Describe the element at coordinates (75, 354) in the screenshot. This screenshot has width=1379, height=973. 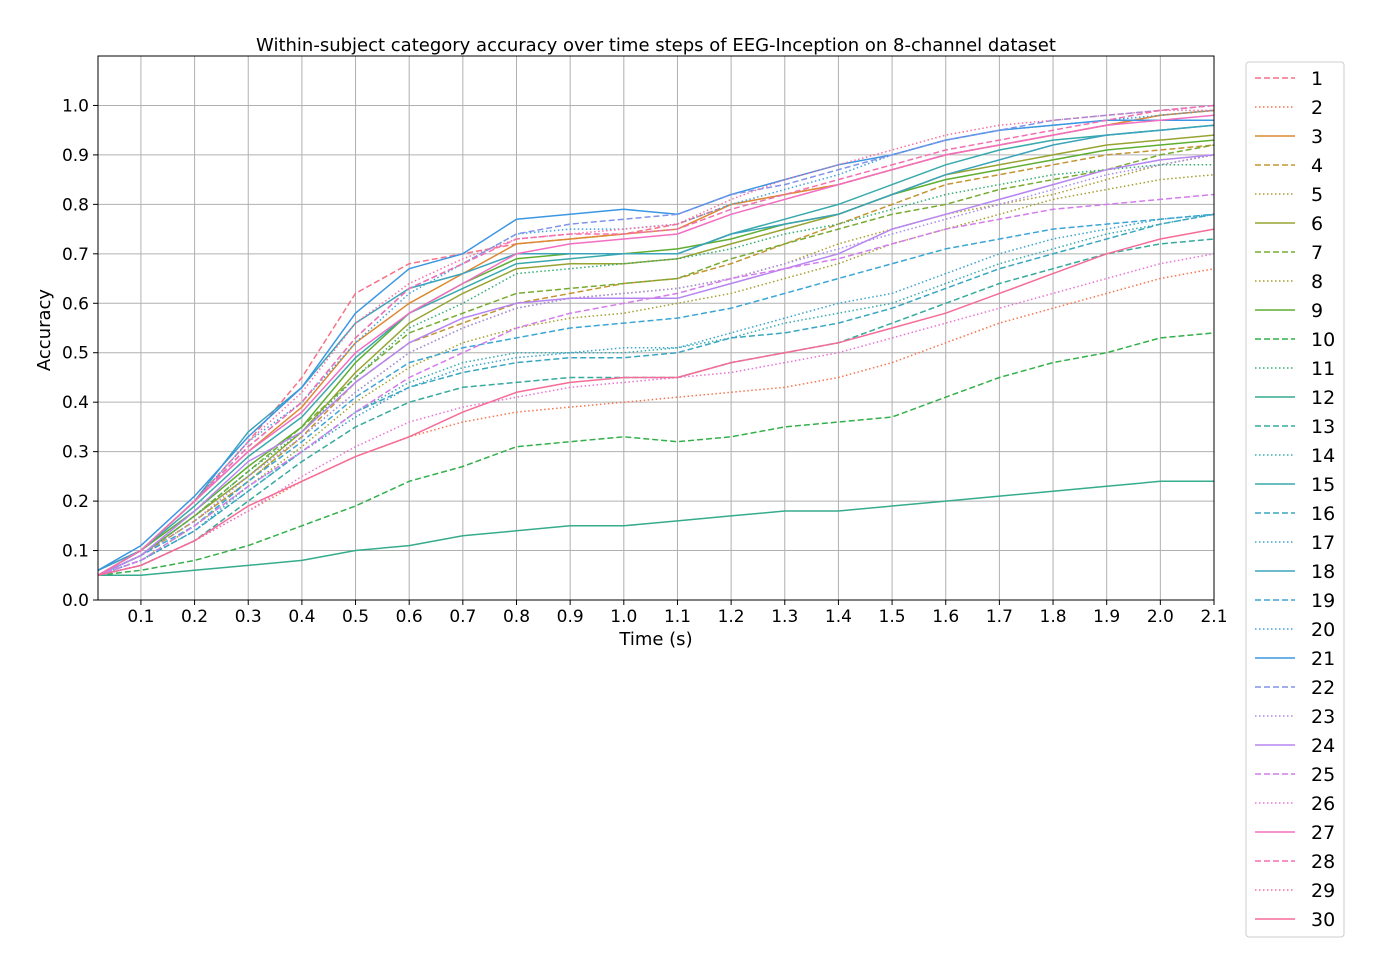
I see `y-tick-label: 0.5` at that location.